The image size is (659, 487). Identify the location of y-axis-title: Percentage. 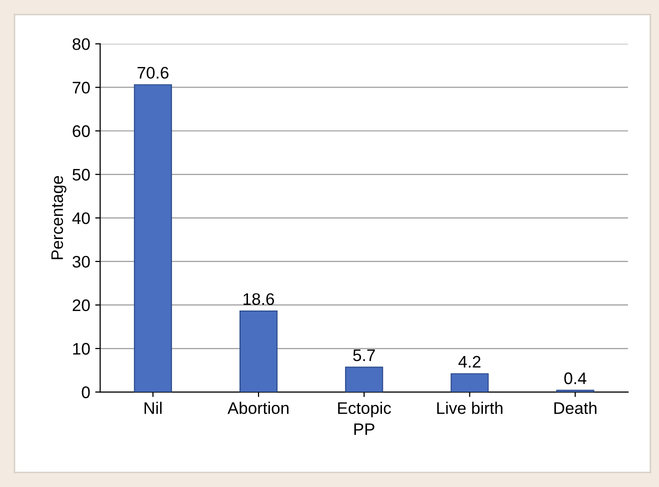
(58, 218).